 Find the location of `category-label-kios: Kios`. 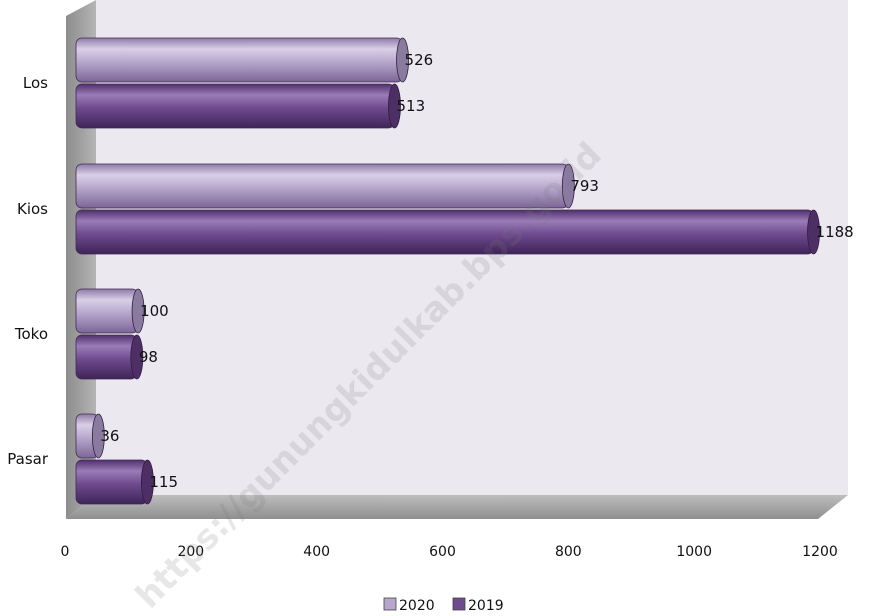

category-label-kios: Kios is located at coordinates (32, 209).